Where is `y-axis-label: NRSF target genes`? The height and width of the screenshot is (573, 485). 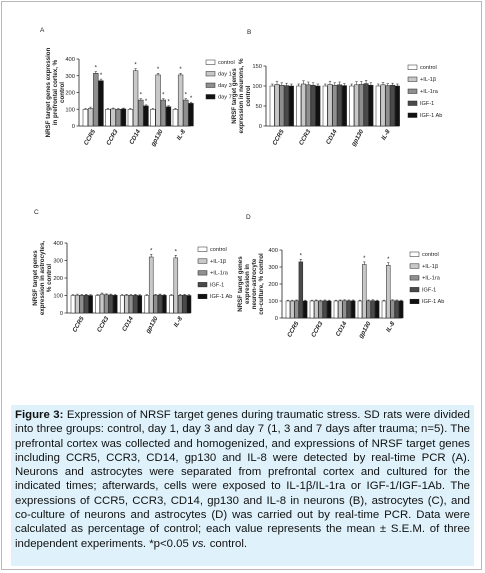 y-axis-label: NRSF target genes is located at coordinates (35, 278).